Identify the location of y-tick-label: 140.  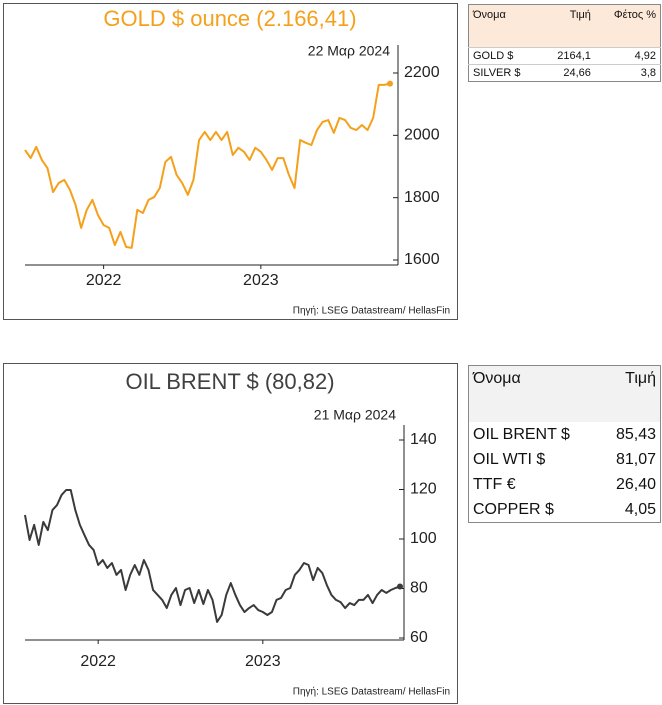
(423, 439).